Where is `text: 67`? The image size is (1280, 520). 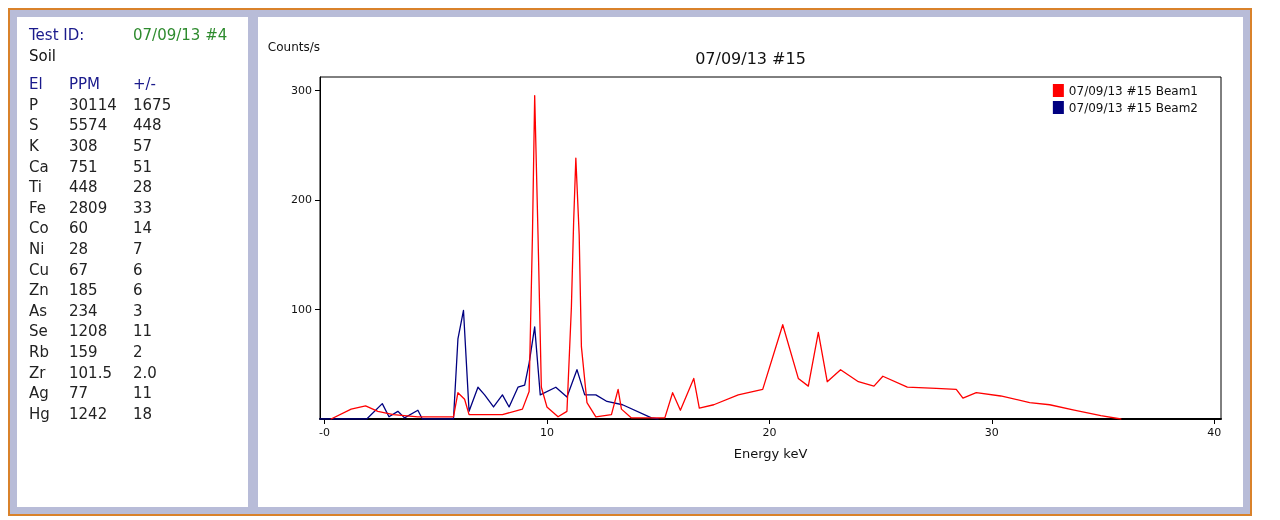
text: 67 is located at coordinates (79, 270).